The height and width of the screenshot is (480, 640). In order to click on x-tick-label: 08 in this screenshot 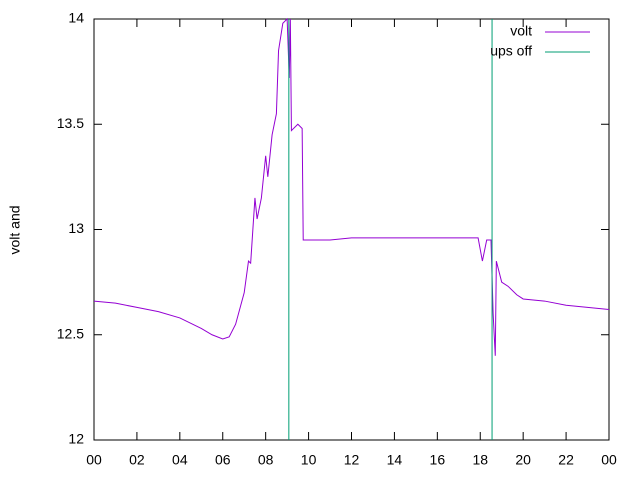, I will do `click(266, 460)`.